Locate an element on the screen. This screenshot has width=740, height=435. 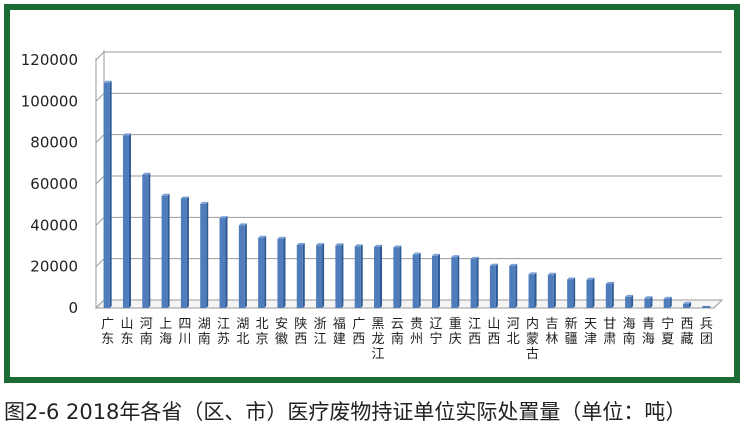
y-tick-label: 60000 is located at coordinates (54, 184).